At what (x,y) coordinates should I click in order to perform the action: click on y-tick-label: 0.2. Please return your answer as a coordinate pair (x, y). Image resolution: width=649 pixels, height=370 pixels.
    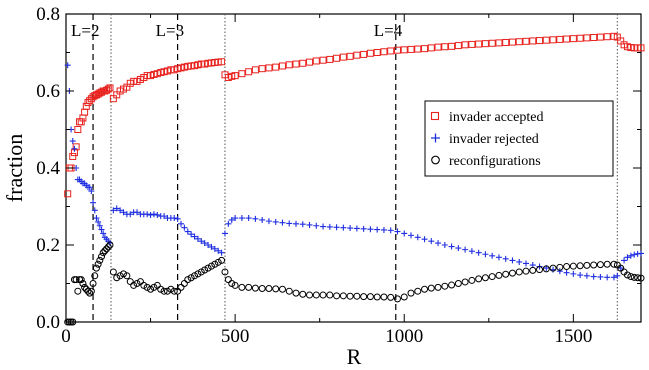
    Looking at the image, I should click on (48, 245).